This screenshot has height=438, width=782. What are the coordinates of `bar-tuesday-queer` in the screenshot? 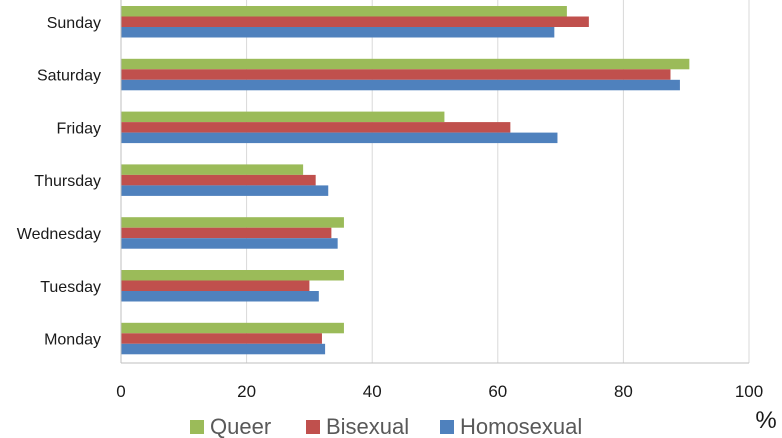 It's located at (232, 275).